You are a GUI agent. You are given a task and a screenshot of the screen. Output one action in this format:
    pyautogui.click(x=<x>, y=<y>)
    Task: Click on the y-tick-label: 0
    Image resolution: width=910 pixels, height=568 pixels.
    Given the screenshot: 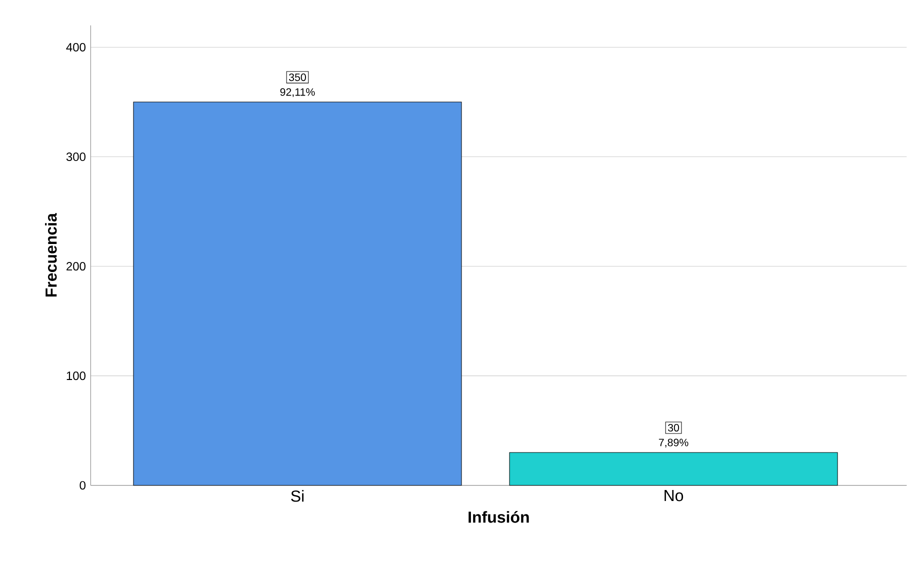 What is the action you would take?
    pyautogui.click(x=83, y=485)
    